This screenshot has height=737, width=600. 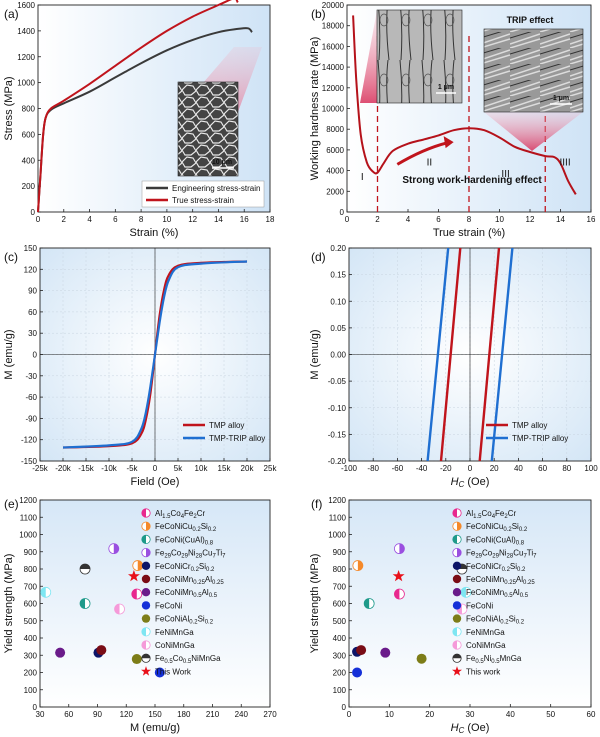 I want to click on x-tick-label: 100, so click(x=591, y=468).